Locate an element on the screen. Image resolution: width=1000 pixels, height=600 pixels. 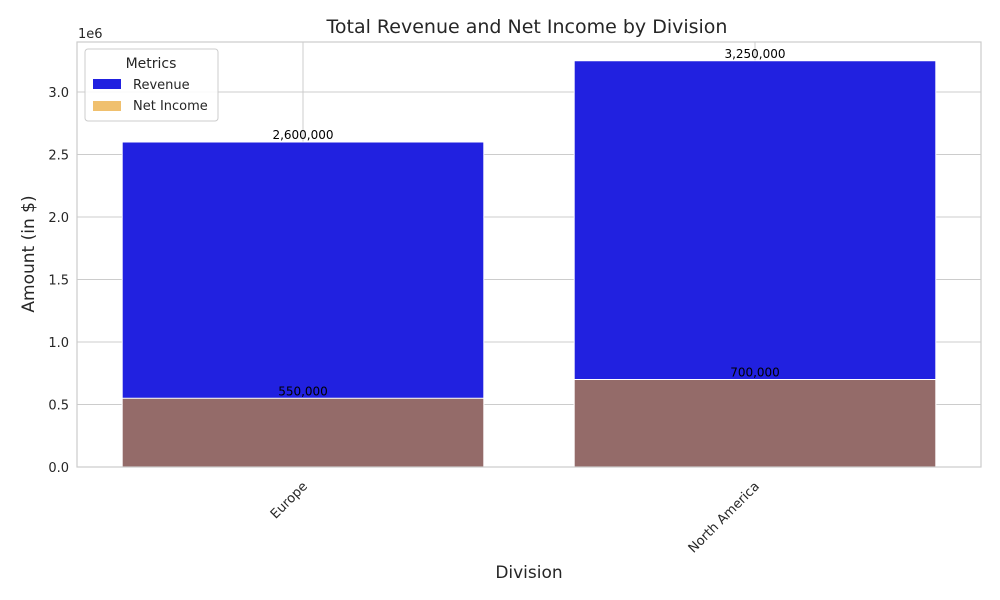
x-axis-label: Division is located at coordinates (528, 573).